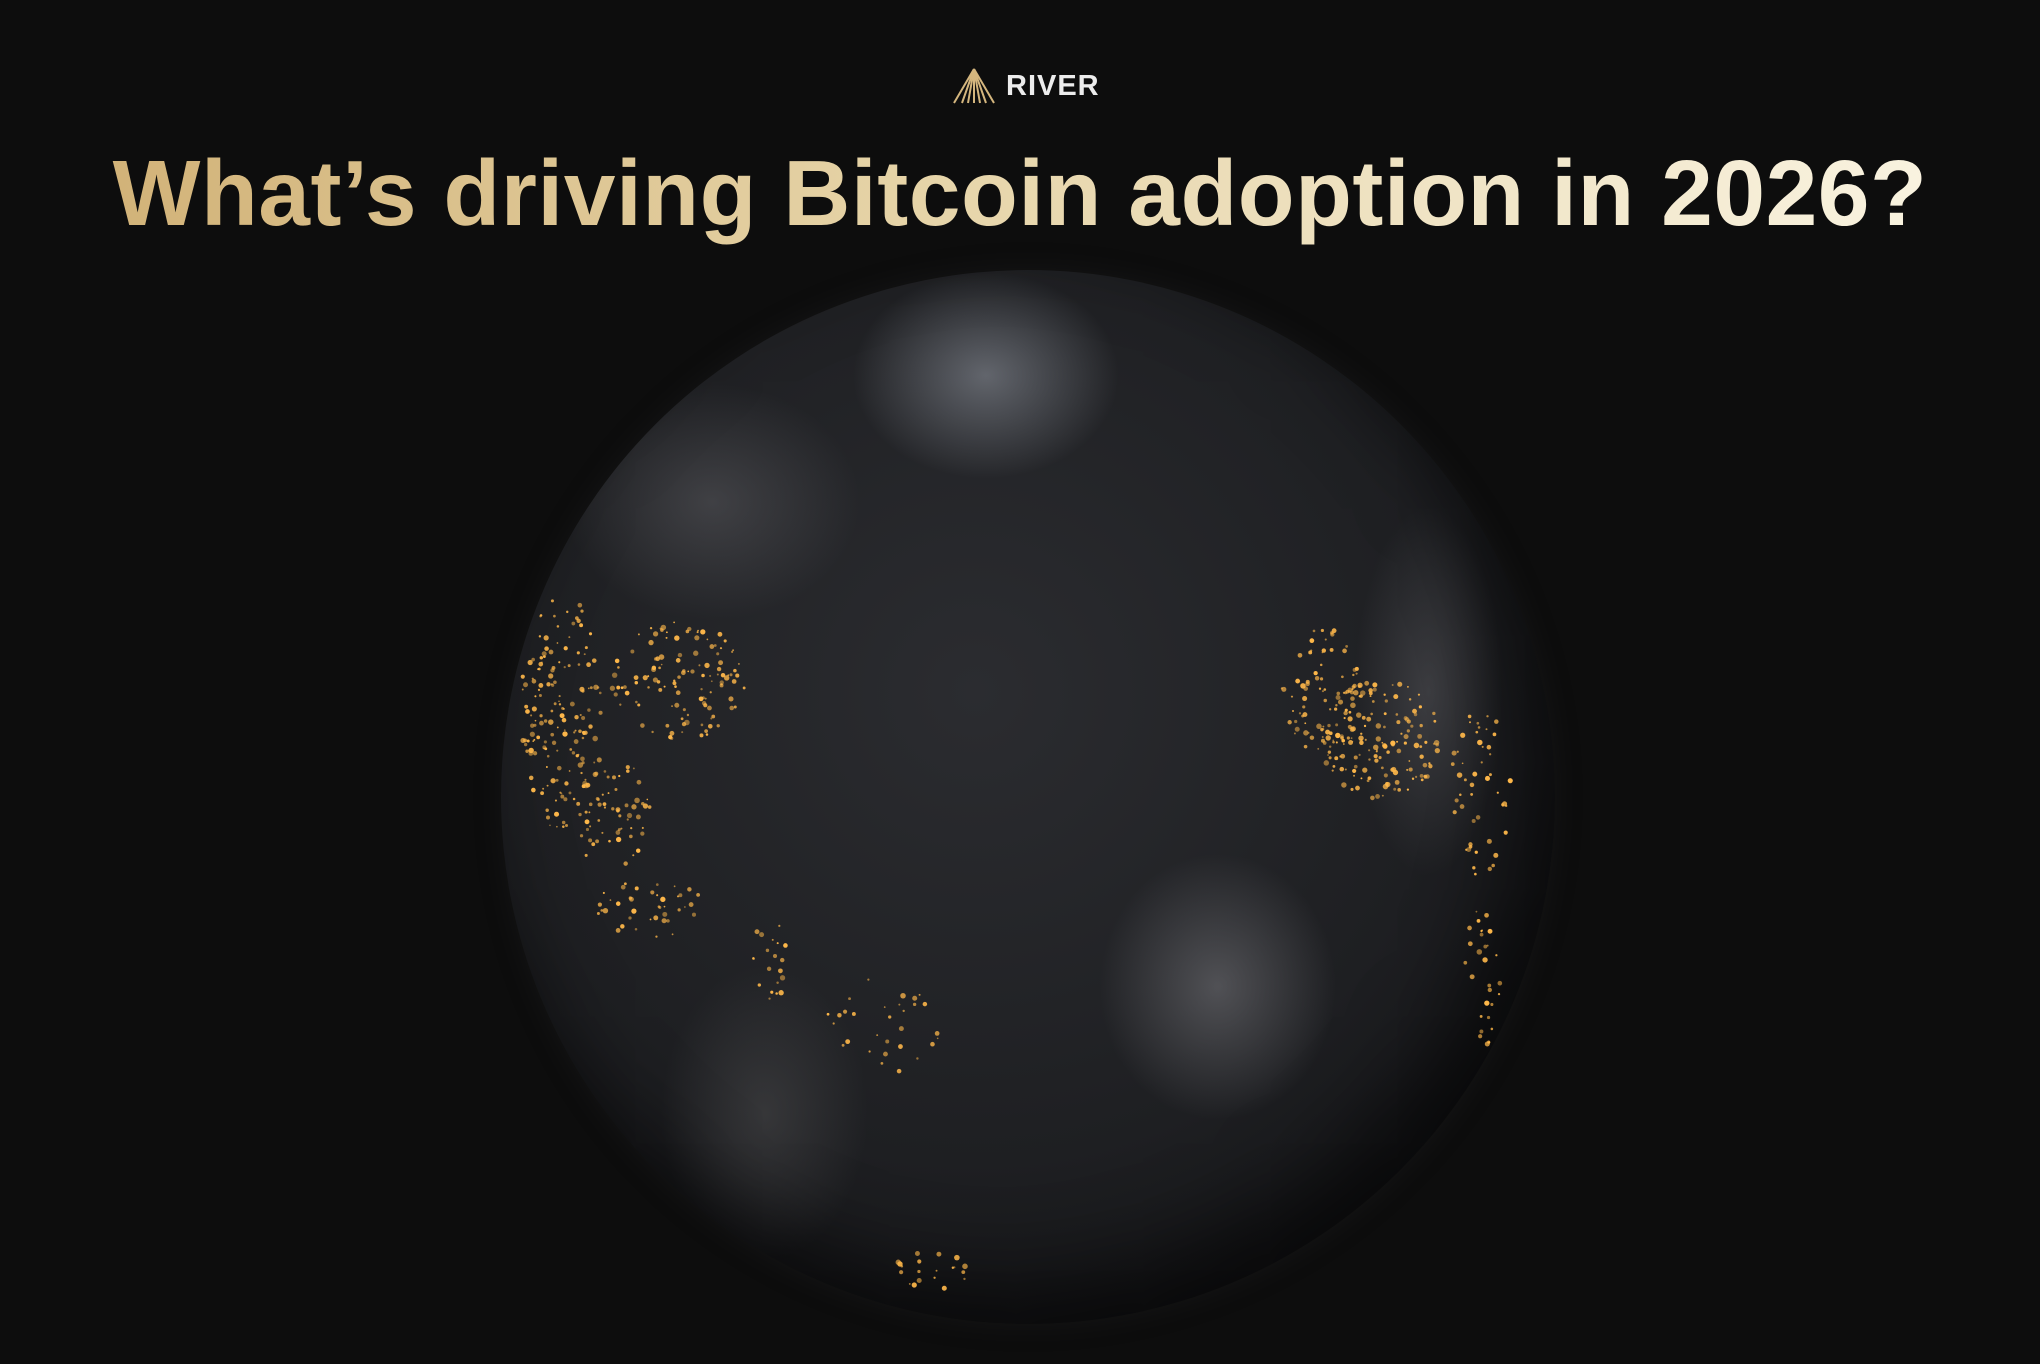  What do you see at coordinates (1053, 85) in the screenshot?
I see `brand-name: RIVER` at bounding box center [1053, 85].